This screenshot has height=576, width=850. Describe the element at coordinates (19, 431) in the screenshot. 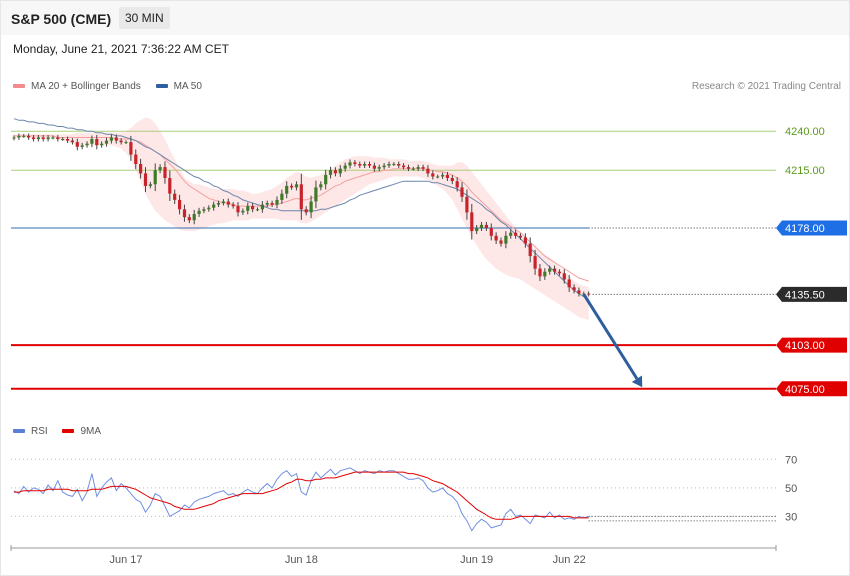

I see `legend-swatch-rsi` at that location.